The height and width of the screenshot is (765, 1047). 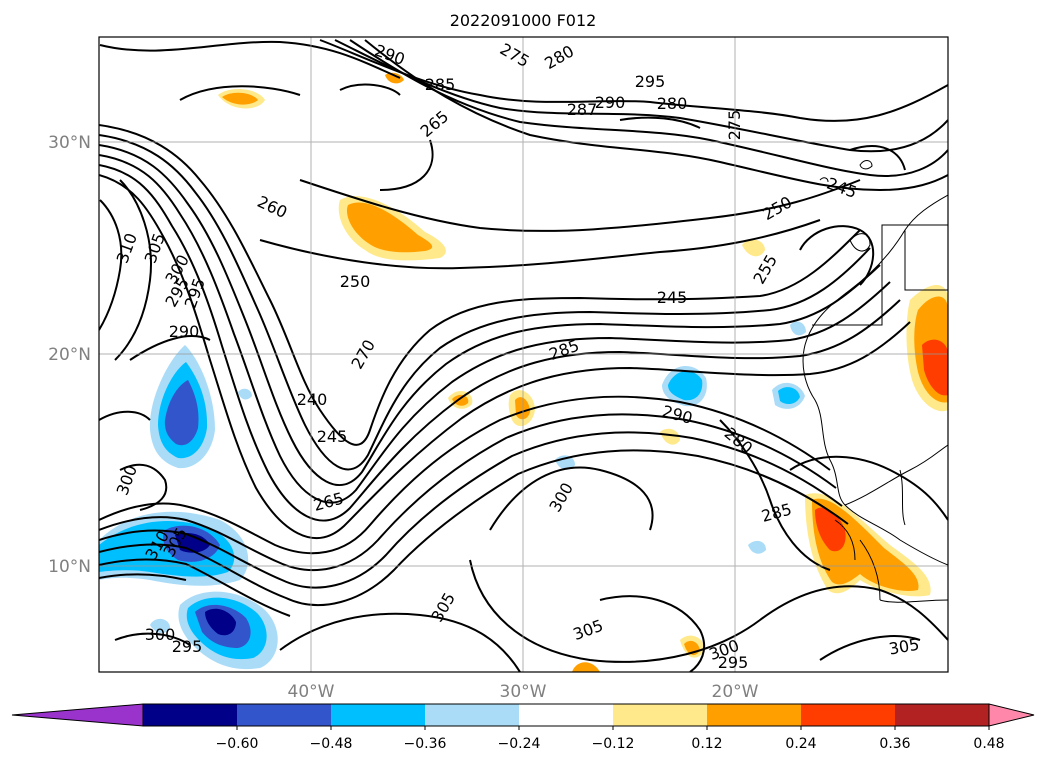 I want to click on lat-label: 20°N, so click(x=69, y=355).